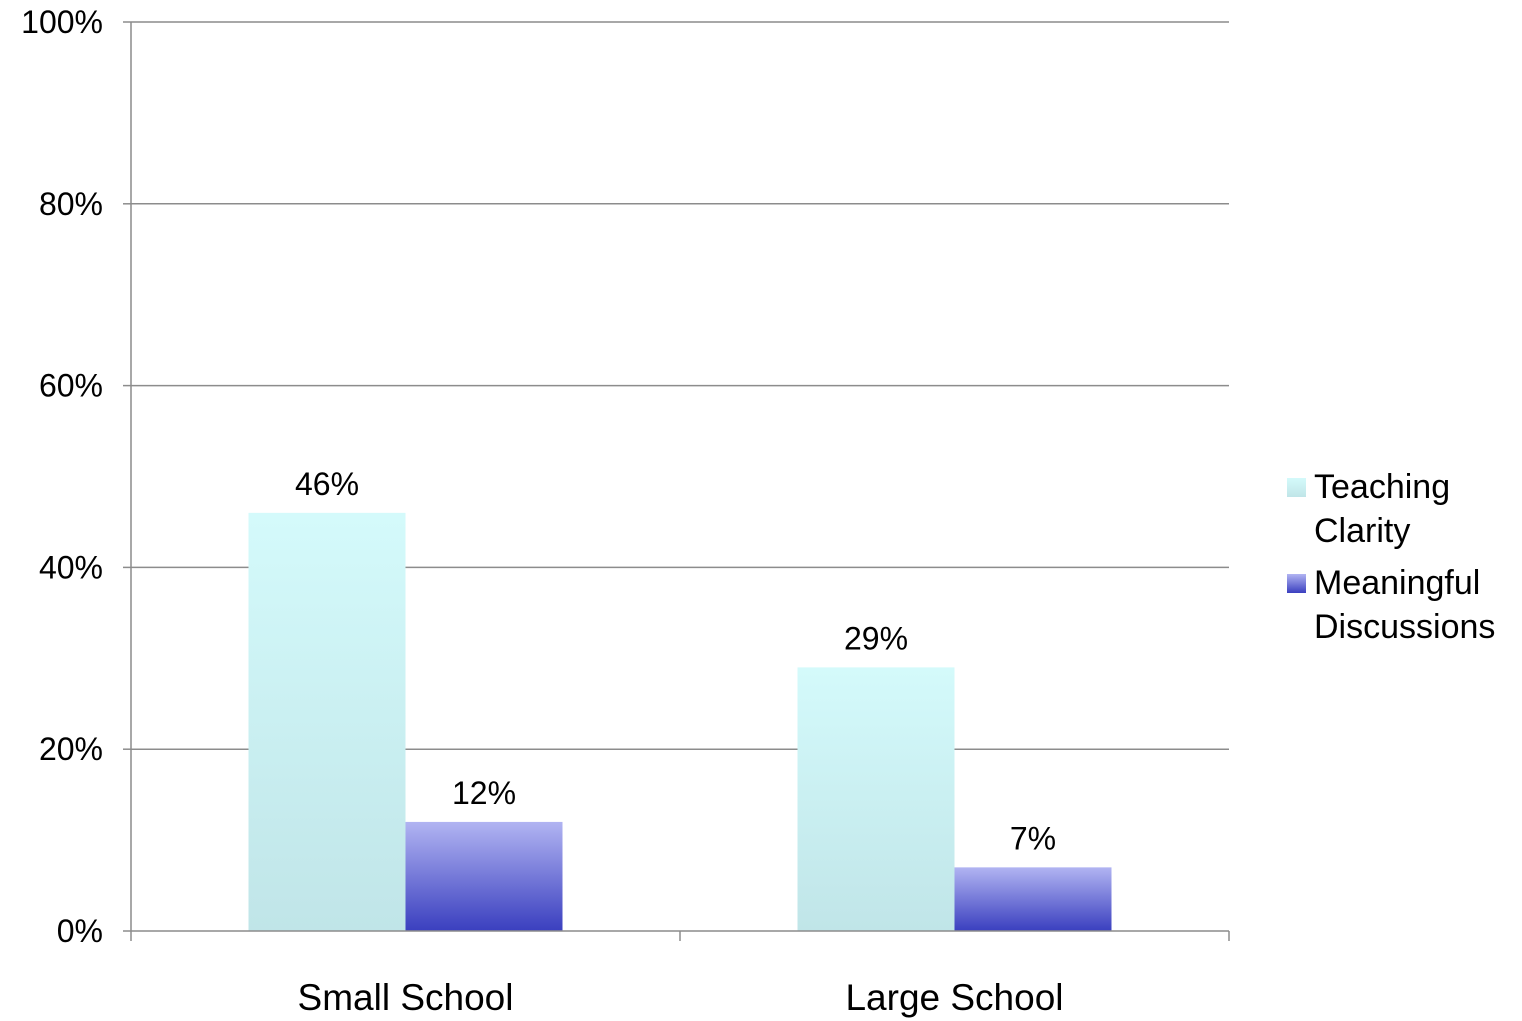 The height and width of the screenshot is (1021, 1522). What do you see at coordinates (62, 22) in the screenshot?
I see `y-tick-label: 100%` at bounding box center [62, 22].